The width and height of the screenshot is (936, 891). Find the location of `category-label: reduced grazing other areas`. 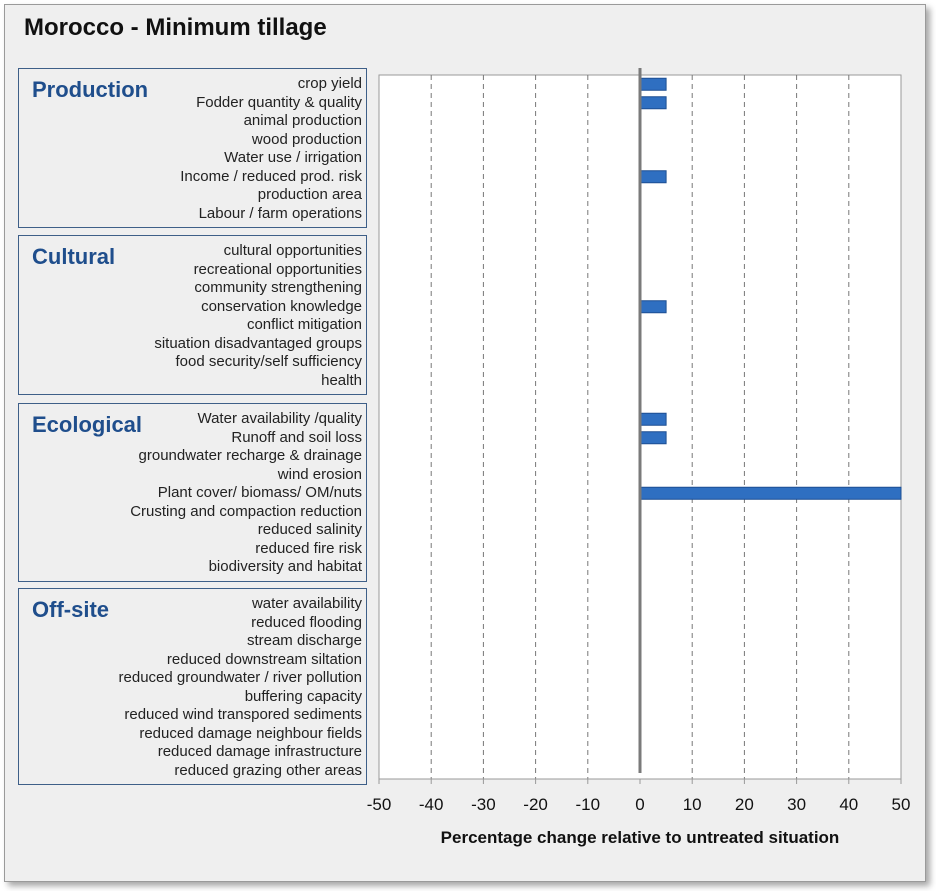

category-label: reduced grazing other areas is located at coordinates (268, 770).